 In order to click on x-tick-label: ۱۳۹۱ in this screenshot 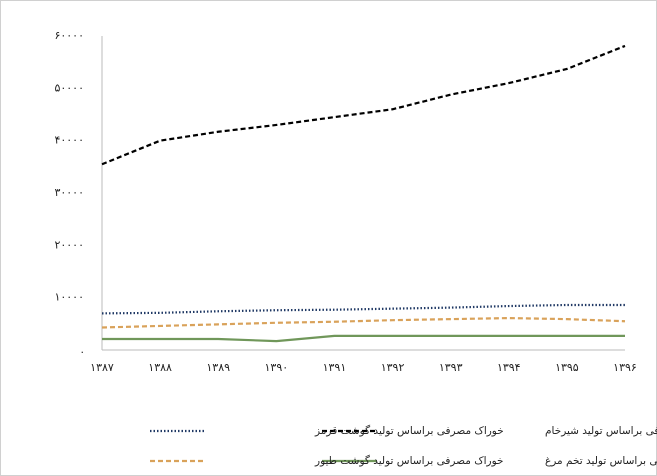, I will do `click(335, 367)`.